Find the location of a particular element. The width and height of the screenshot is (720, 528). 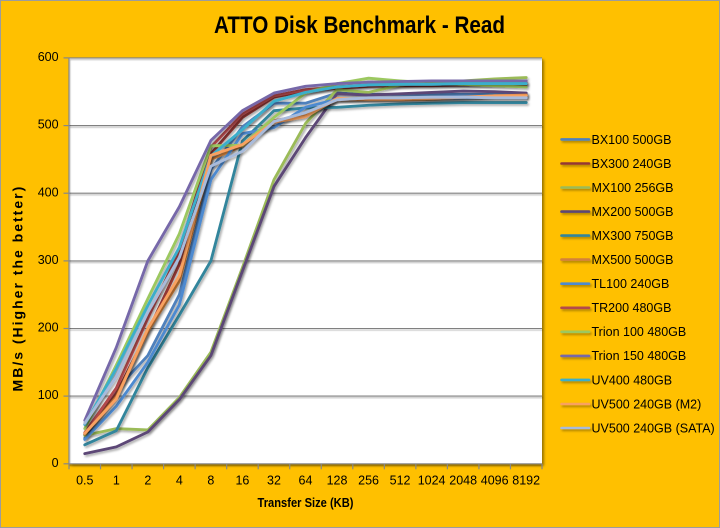

svg-text: 200 is located at coordinates (48, 328).